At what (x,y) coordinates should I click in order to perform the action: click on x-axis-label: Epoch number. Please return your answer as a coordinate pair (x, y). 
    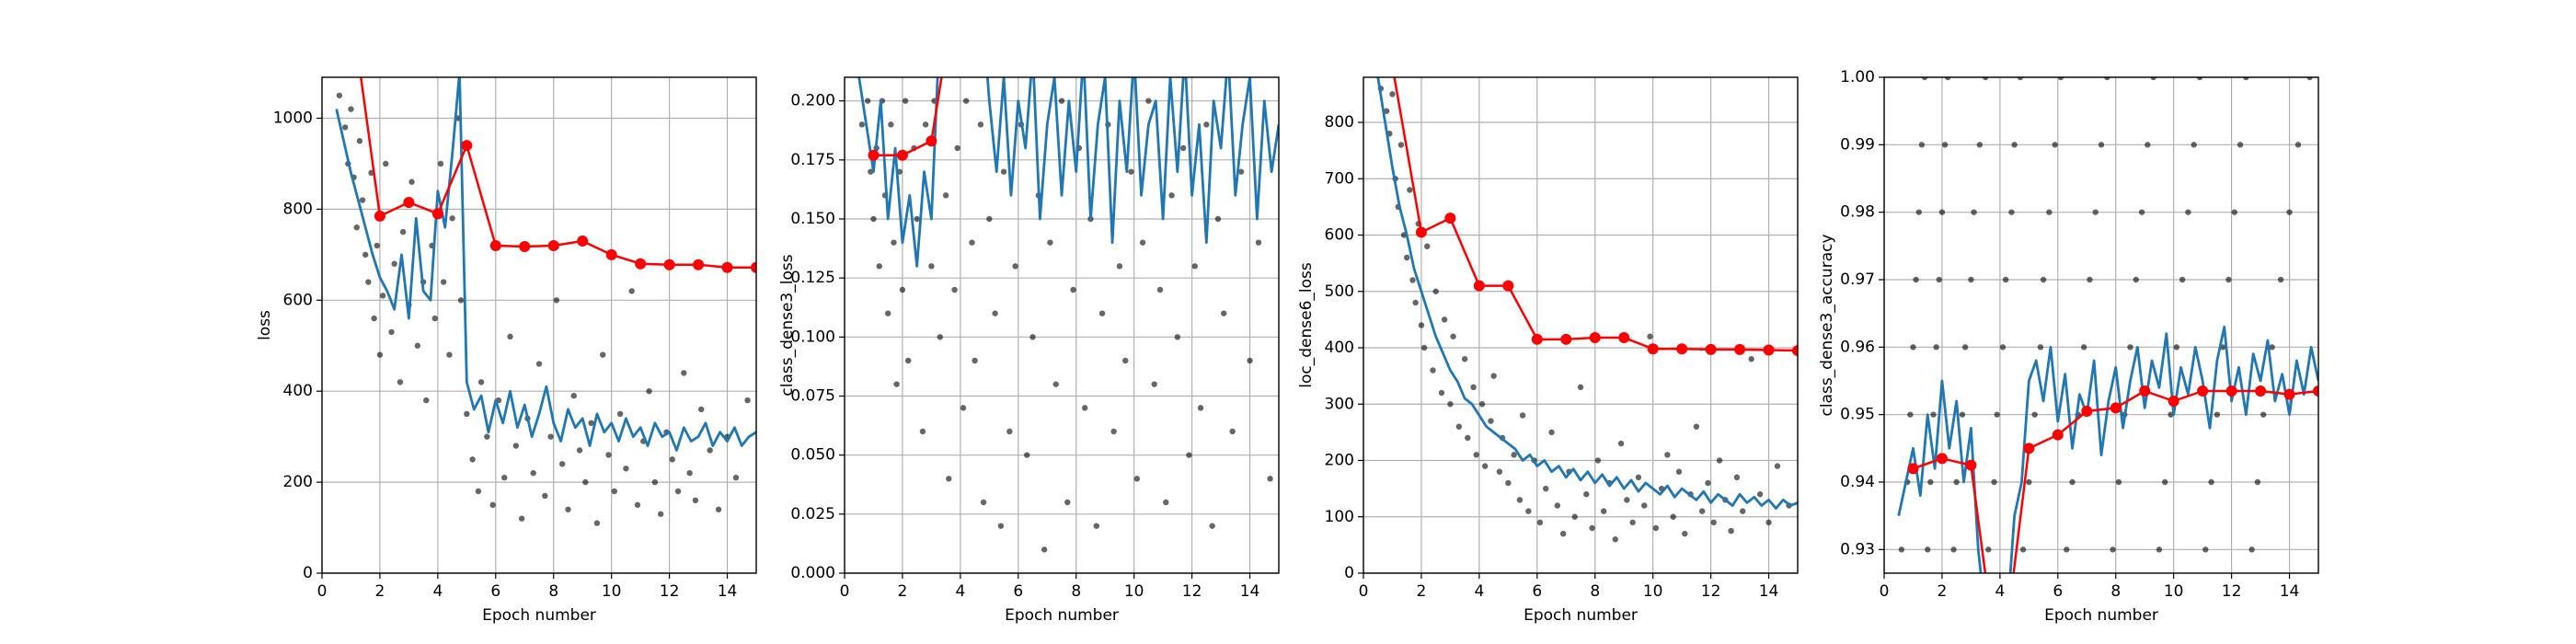
    Looking at the image, I should click on (2101, 615).